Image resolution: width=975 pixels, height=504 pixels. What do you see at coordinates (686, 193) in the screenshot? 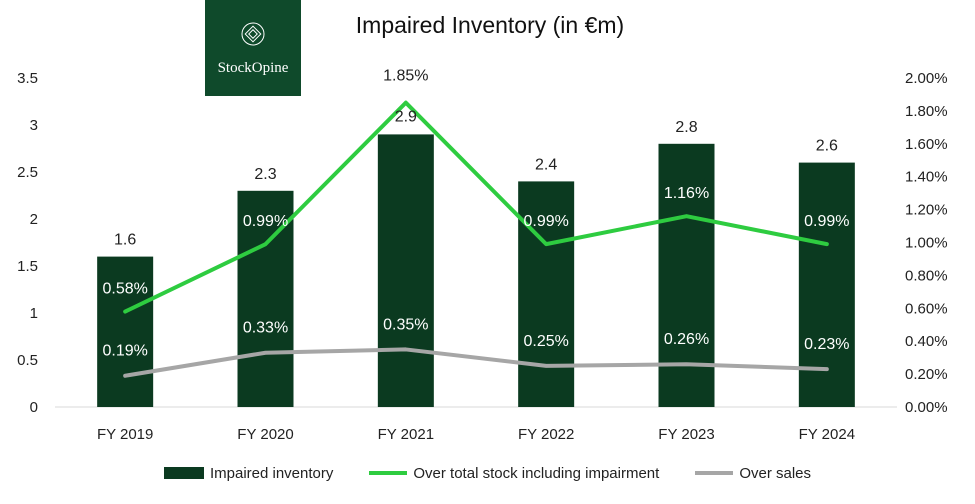
I see `green-line-data-label: 1.16%` at bounding box center [686, 193].